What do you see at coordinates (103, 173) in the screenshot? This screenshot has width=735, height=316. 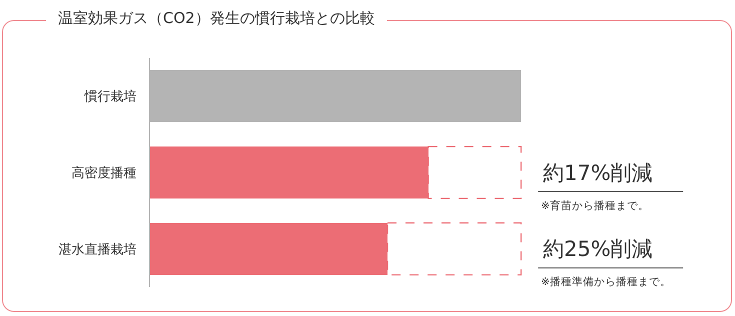 I see `y-tick-label: 高密度播種` at bounding box center [103, 173].